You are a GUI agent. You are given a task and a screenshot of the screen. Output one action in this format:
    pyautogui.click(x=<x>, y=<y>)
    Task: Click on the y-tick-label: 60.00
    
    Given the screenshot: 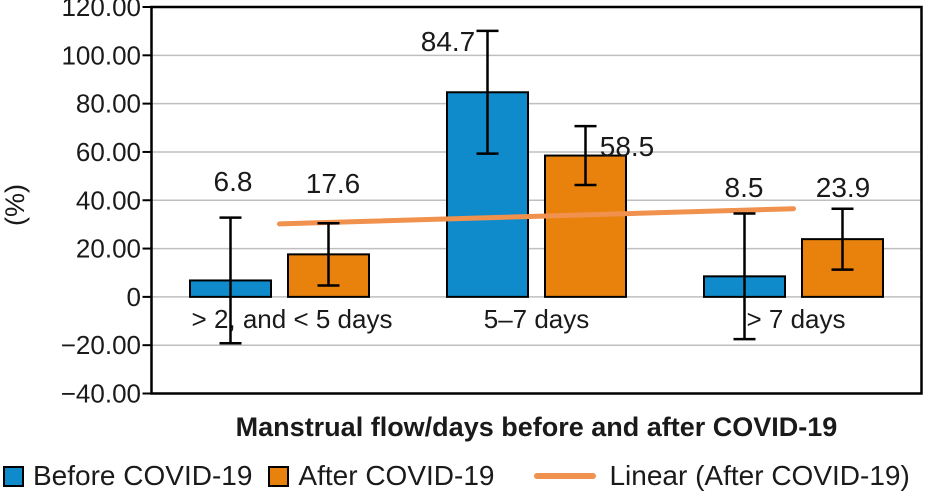 What is the action you would take?
    pyautogui.click(x=108, y=152)
    